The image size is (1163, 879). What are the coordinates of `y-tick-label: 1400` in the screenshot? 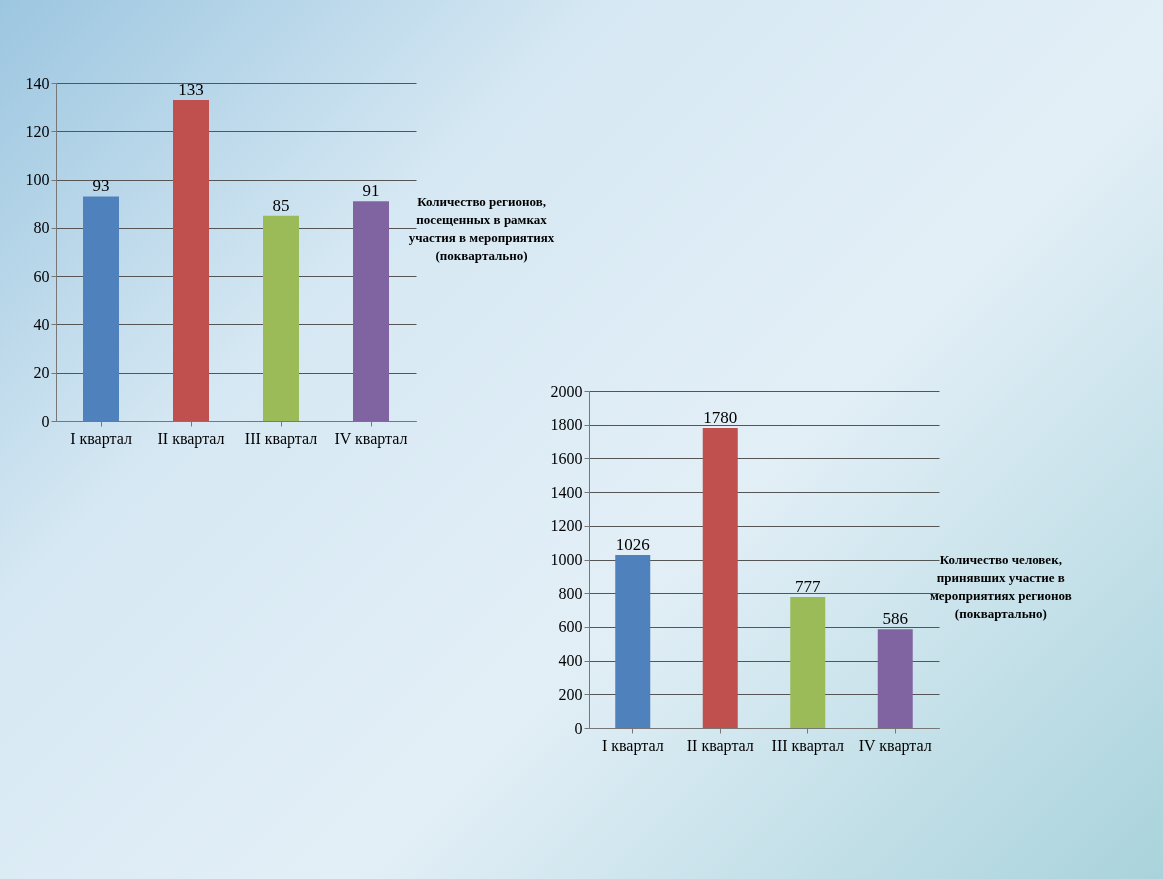 It's located at (566, 492).